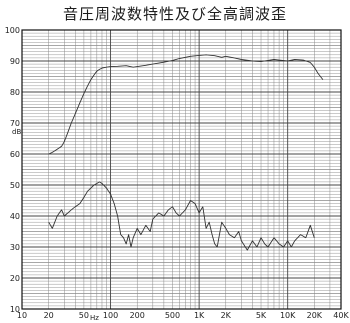 The width and height of the screenshot is (350, 323). Describe the element at coordinates (15, 123) in the screenshot. I see `y-tick-label: 70` at that location.